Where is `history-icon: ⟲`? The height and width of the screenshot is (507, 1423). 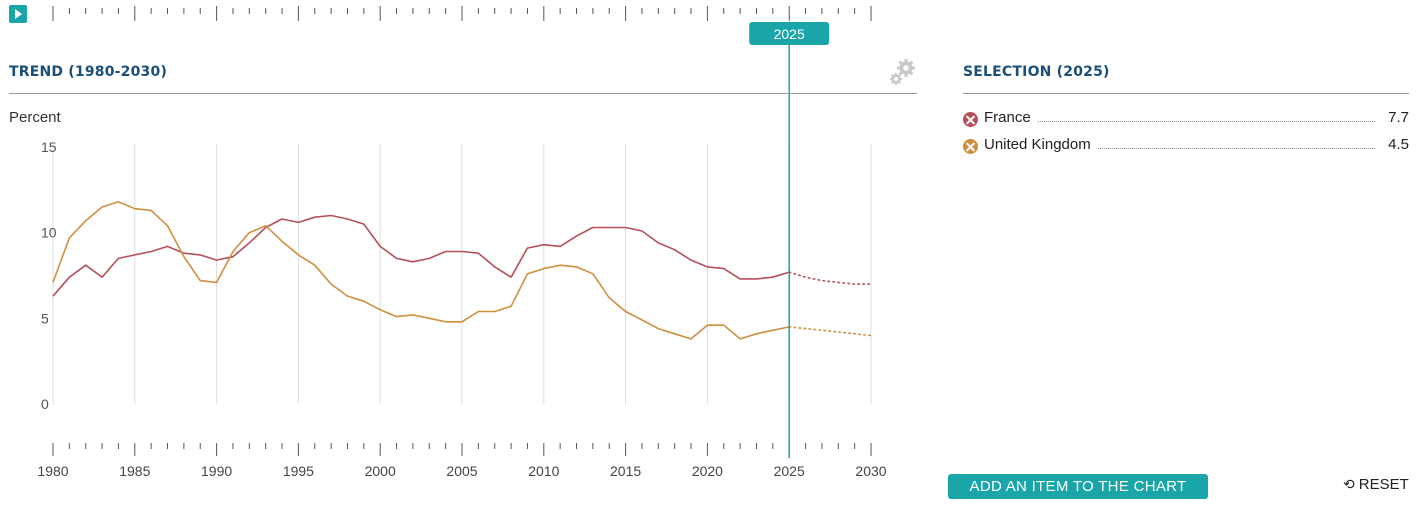 history-icon: ⟲ is located at coordinates (1349, 485).